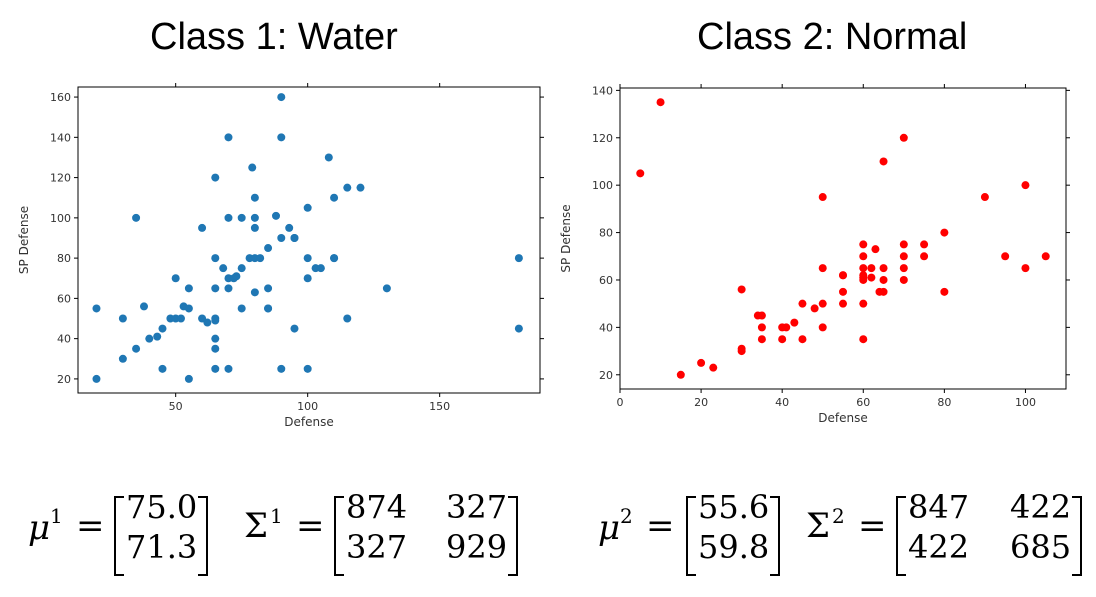  Describe the element at coordinates (377, 547) in the screenshot. I see `sigma1-c: 327` at that location.